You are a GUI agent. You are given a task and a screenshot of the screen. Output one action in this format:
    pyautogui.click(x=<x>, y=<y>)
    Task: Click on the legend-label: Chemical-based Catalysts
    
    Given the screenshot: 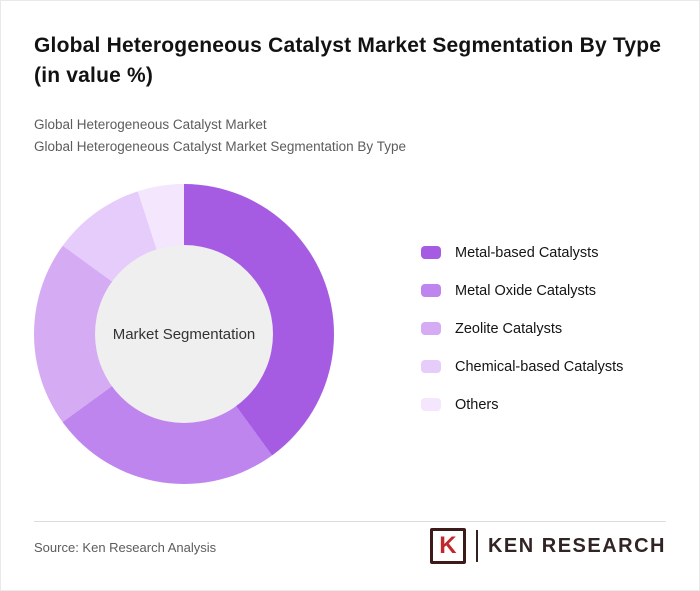 What is the action you would take?
    pyautogui.click(x=539, y=366)
    